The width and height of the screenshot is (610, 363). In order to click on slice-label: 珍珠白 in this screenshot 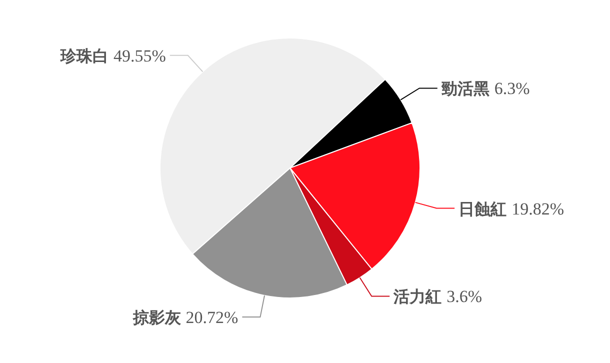, I will do `click(83, 56)`.